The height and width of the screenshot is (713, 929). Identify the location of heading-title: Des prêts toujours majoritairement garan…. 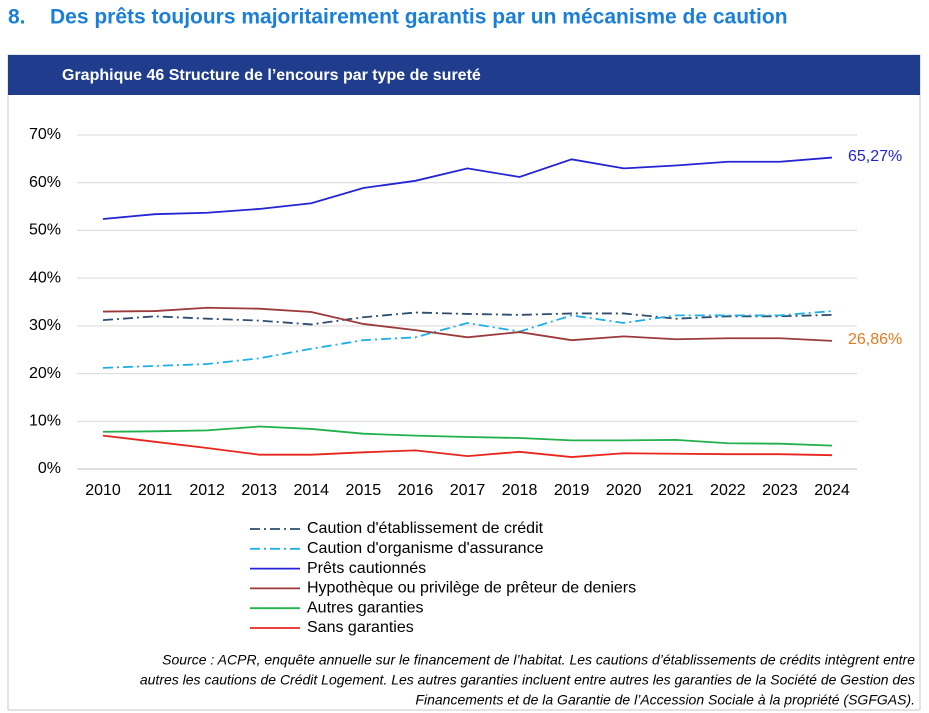
(419, 17).